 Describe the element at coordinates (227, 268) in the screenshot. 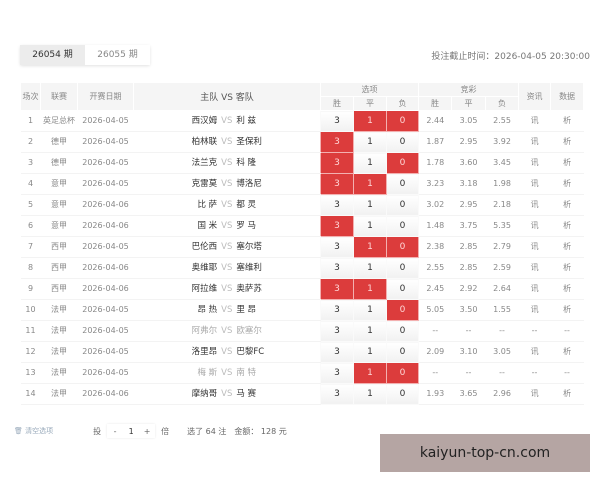

I see `match-teams: 奥维耶 VS 塞维利` at that location.